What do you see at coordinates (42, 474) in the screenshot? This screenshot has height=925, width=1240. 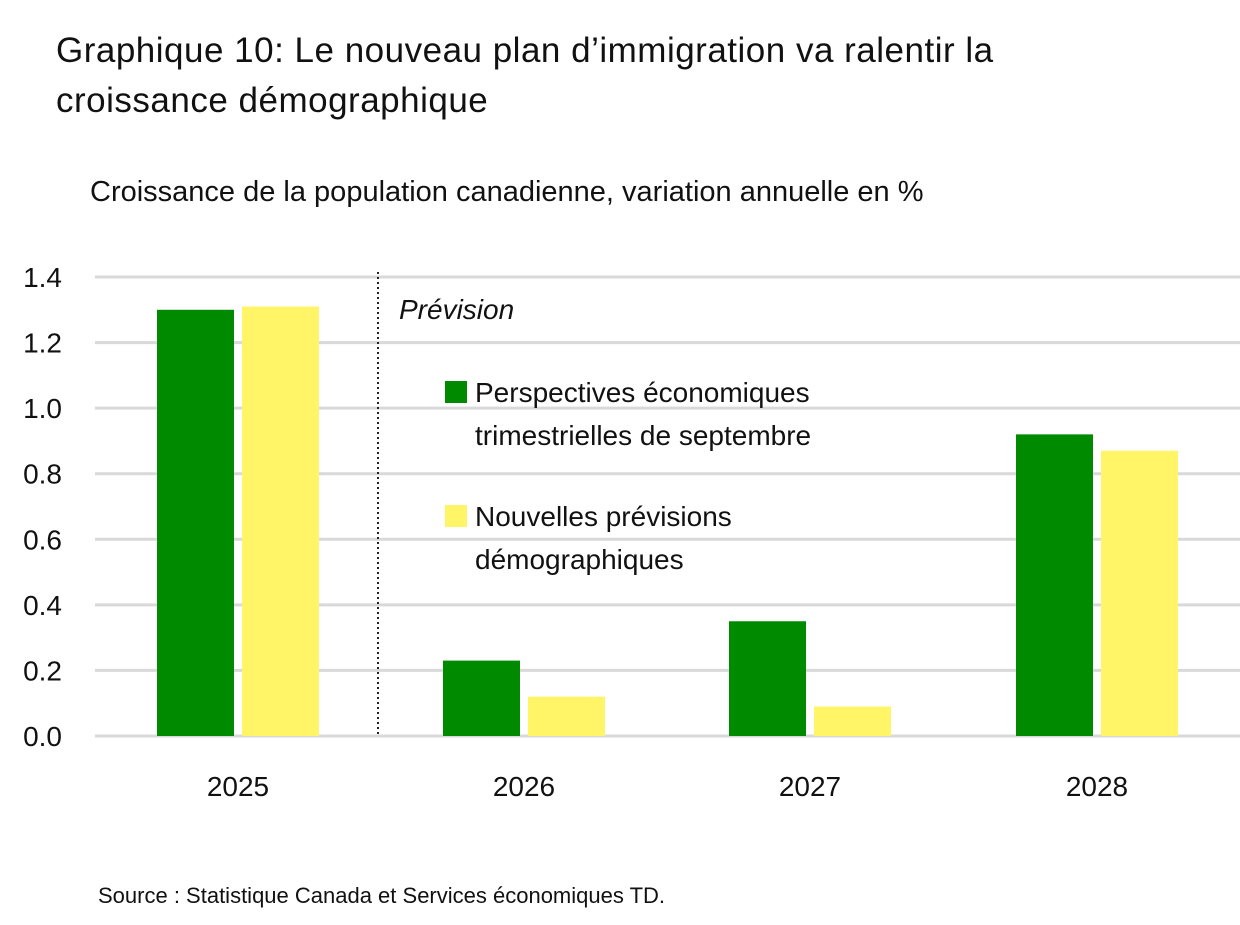 I see `y-tick-label: 0.8` at bounding box center [42, 474].